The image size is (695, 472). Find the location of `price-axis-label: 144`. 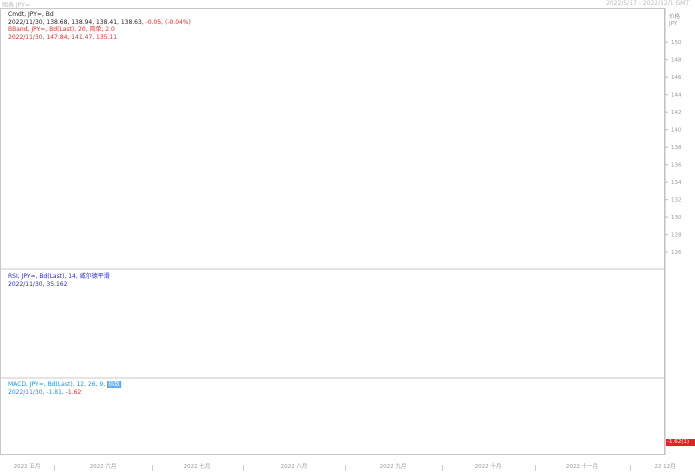

price-axis-label: 144 is located at coordinates (676, 96).